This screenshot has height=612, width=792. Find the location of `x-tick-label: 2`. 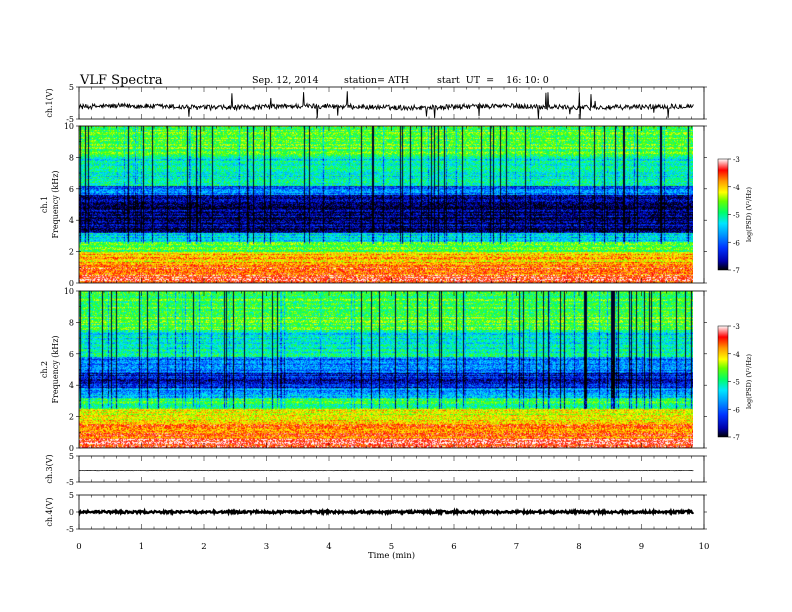

x-tick-label: 2 is located at coordinates (203, 547).